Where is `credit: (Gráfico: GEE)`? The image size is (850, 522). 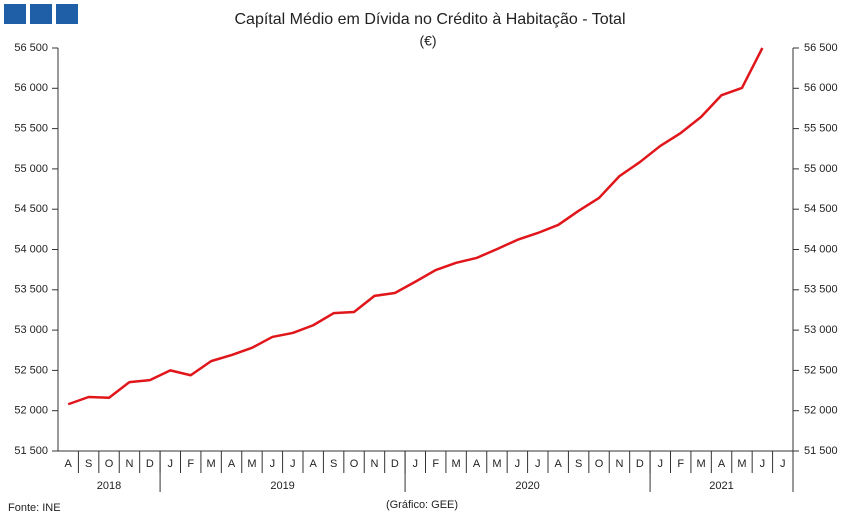 credit: (Gráfico: GEE) is located at coordinates (422, 505).